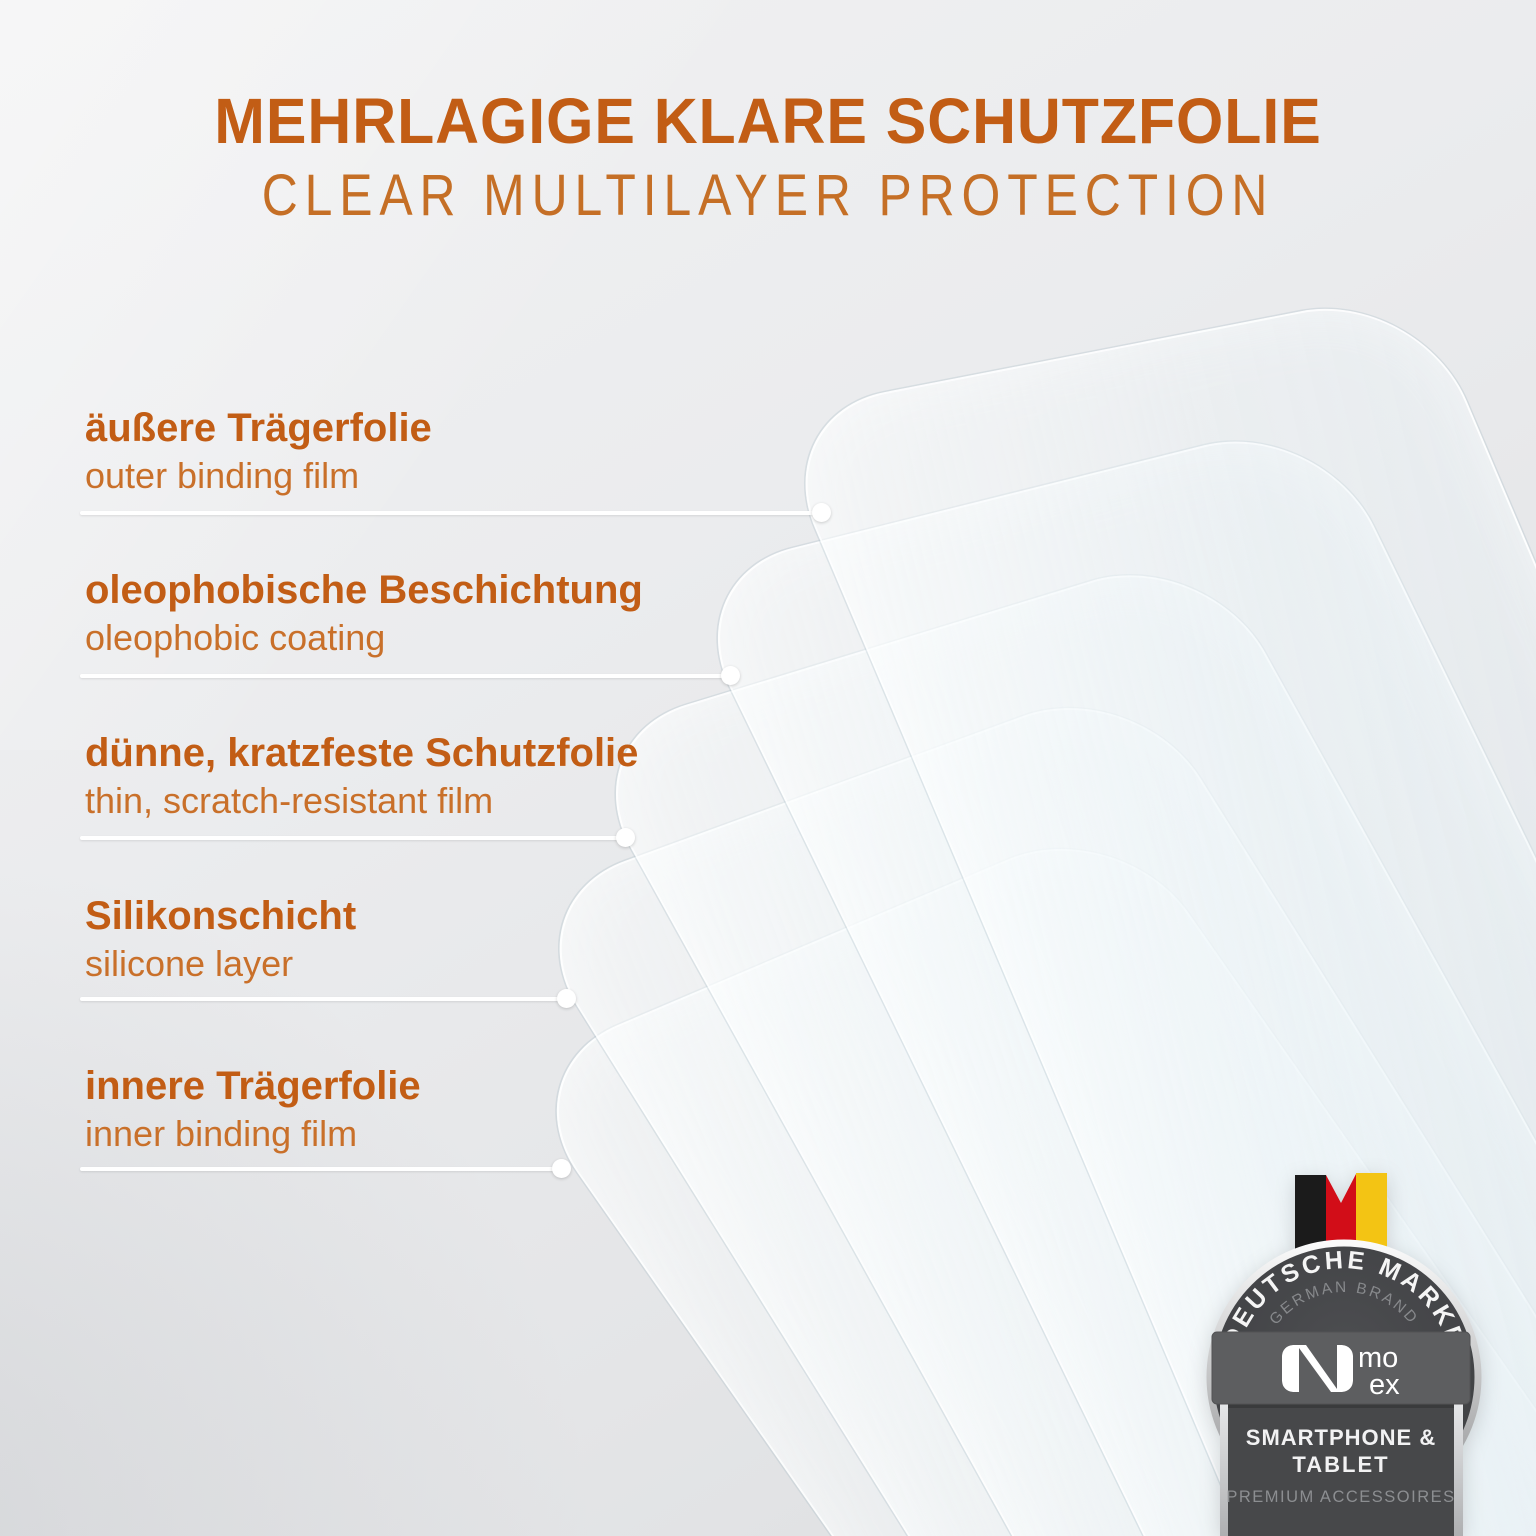  I want to click on page-subtitle: CLEAR MULTILAYER PROTECTION, so click(768, 196).